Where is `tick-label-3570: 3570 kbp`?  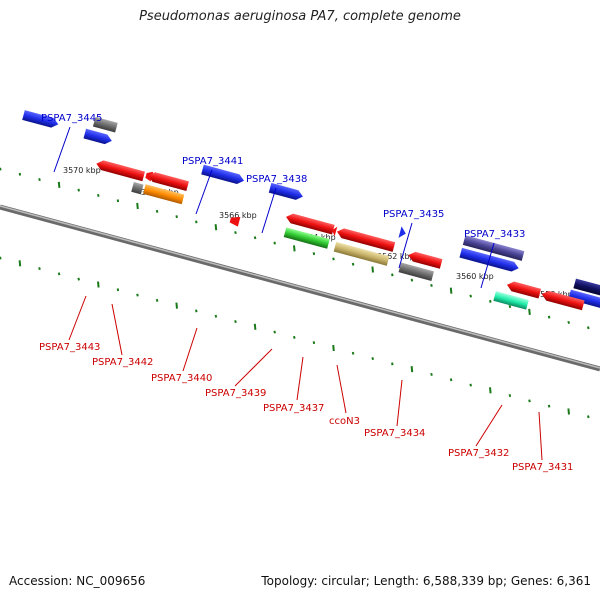
tick-label-3570: 3570 kbp is located at coordinates (82, 170).